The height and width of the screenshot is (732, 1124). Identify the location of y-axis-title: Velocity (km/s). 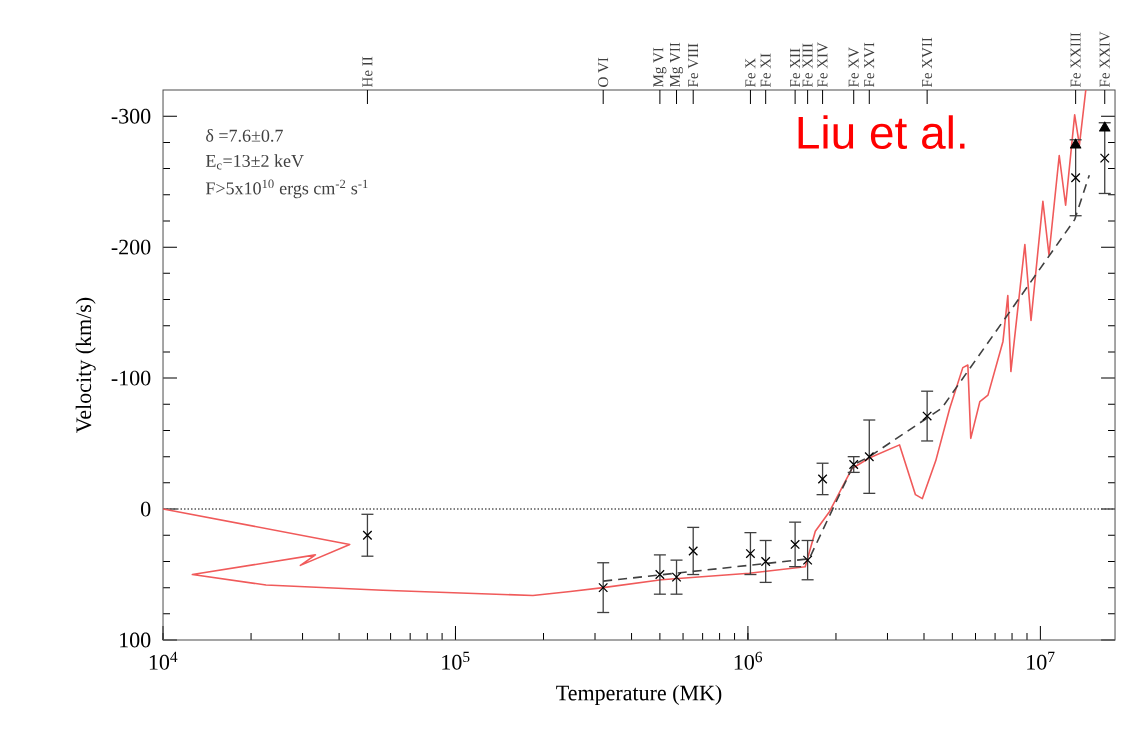
(85, 365).